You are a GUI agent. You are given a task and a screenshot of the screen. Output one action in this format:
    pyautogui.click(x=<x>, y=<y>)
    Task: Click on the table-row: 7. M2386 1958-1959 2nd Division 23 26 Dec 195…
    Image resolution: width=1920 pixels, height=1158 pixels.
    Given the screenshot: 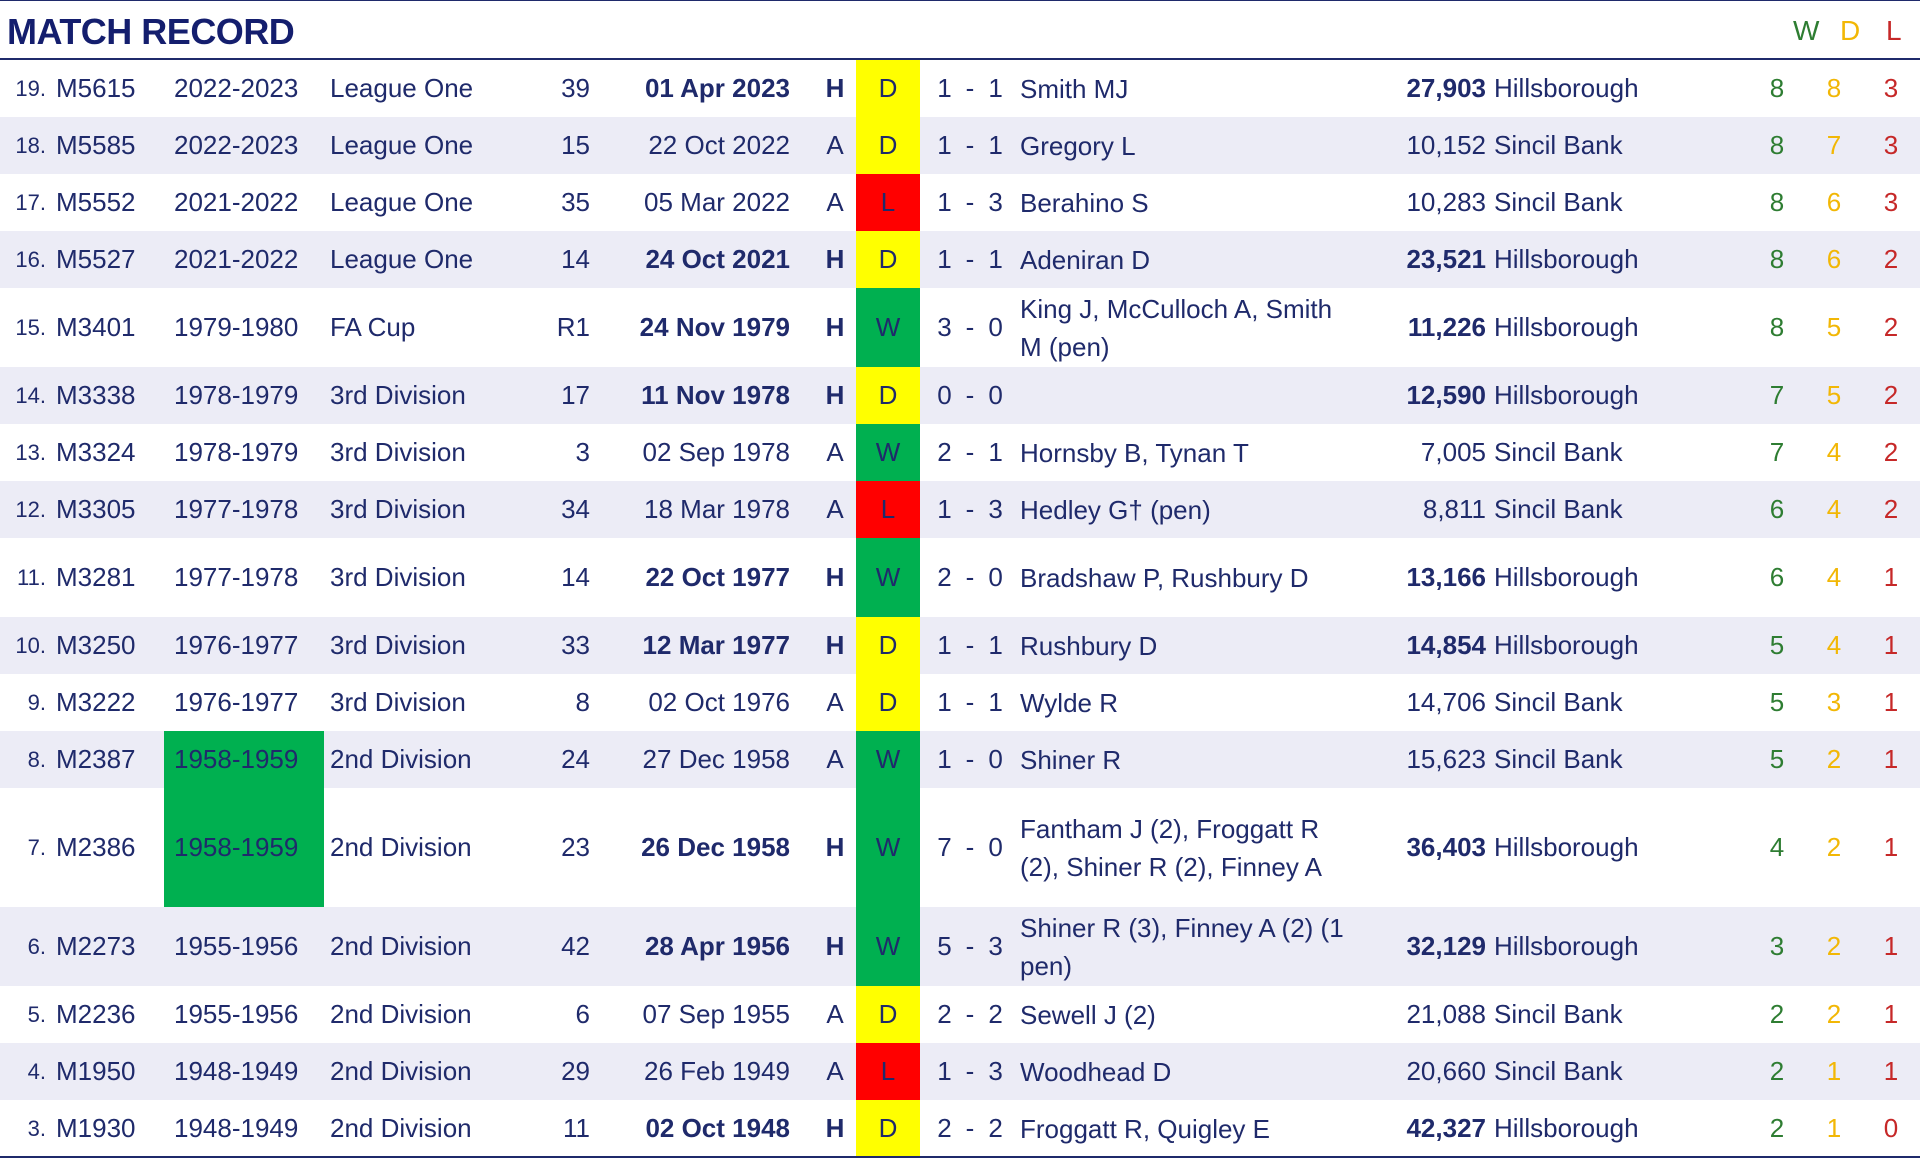 What is the action you would take?
    pyautogui.click(x=960, y=847)
    